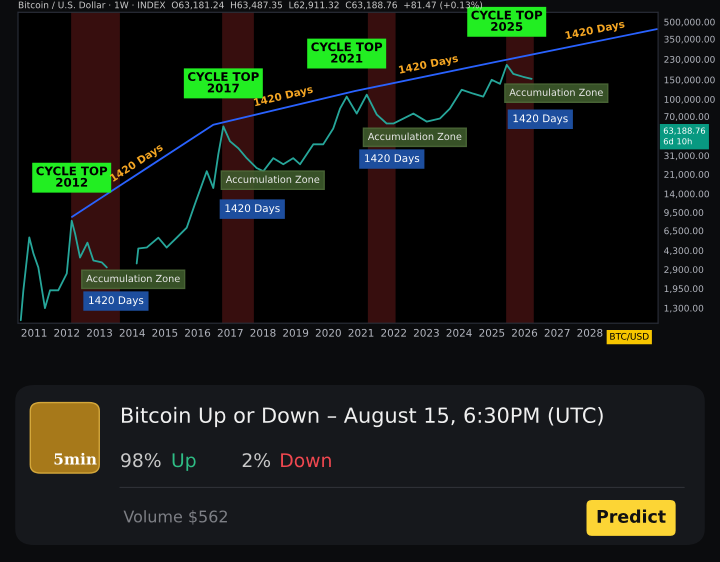  Describe the element at coordinates (506, 20) in the screenshot. I see `annotation: CYCLE TOP 2025` at that location.